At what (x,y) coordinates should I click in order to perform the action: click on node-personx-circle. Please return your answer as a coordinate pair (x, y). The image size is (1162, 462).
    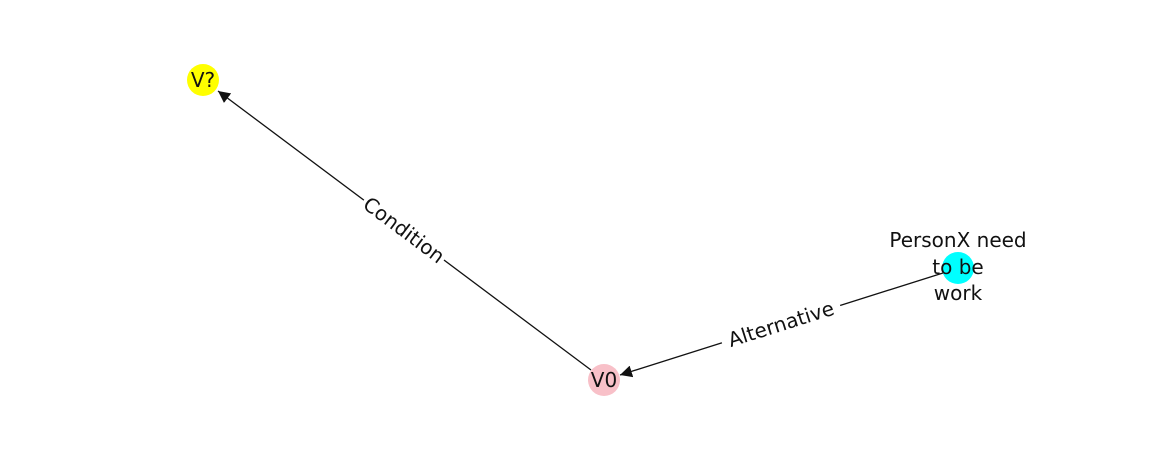
    Looking at the image, I should click on (958, 268).